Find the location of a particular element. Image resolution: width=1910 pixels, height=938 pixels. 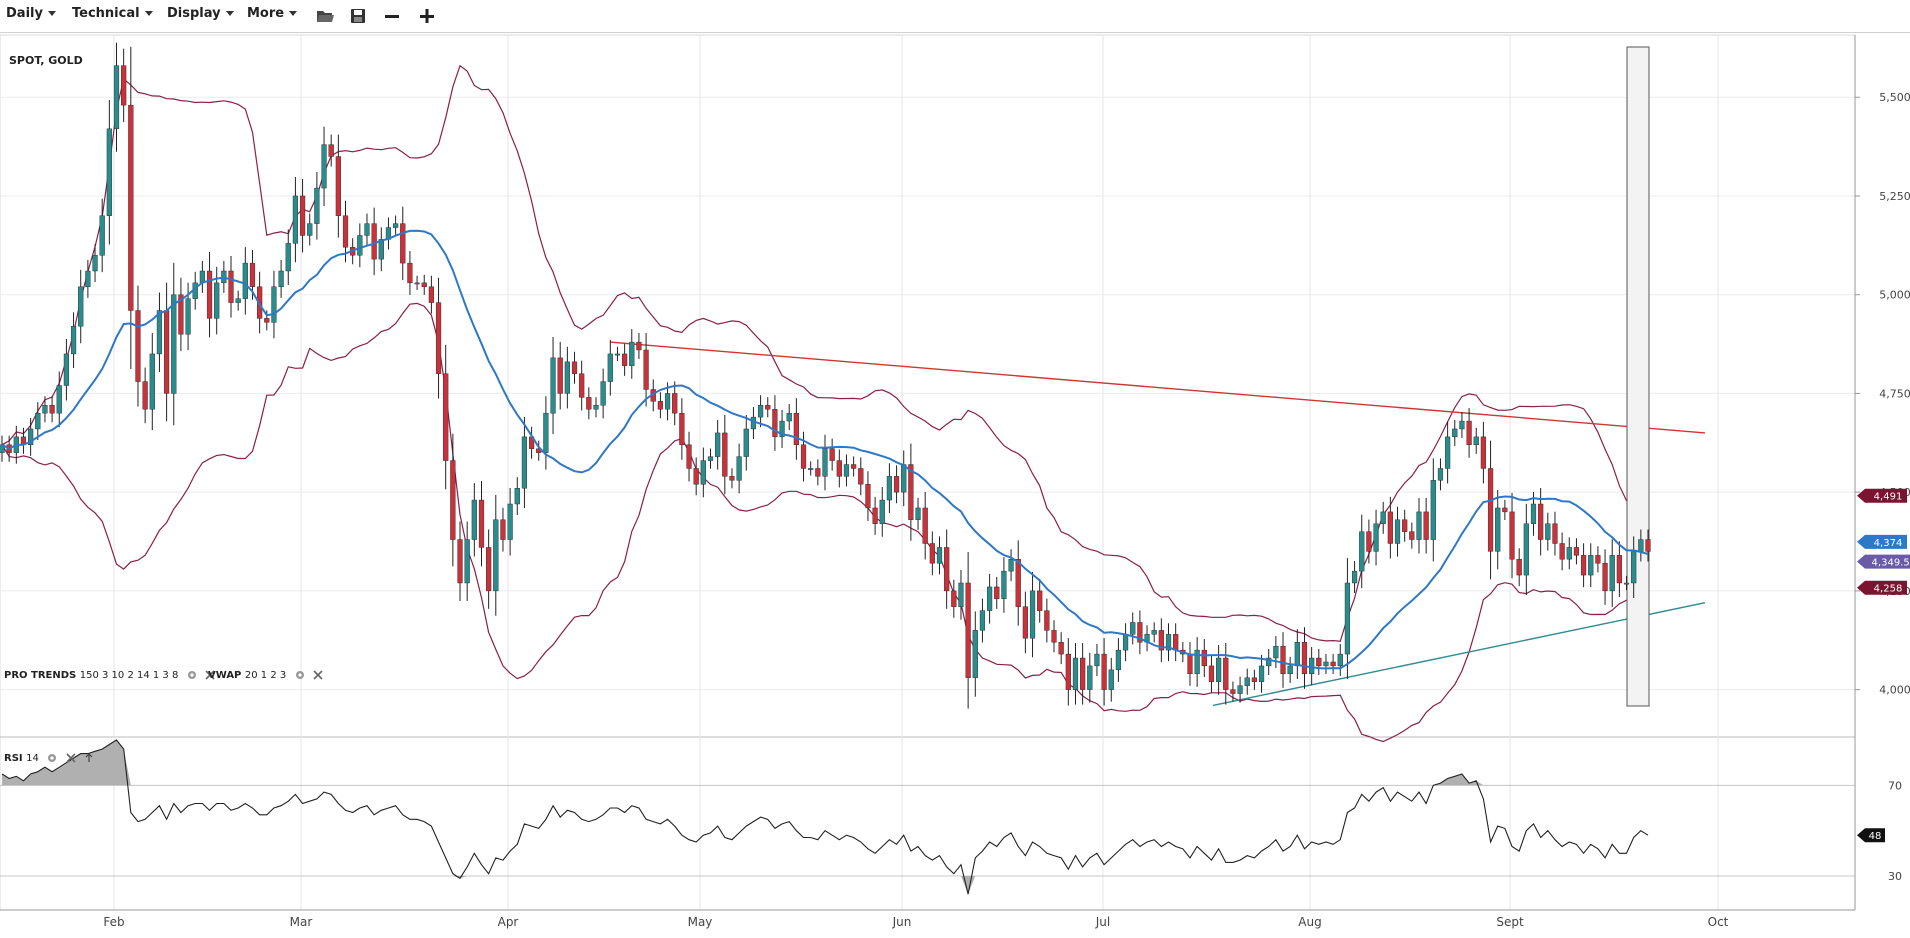

technical-label: Technical is located at coordinates (106, 13).